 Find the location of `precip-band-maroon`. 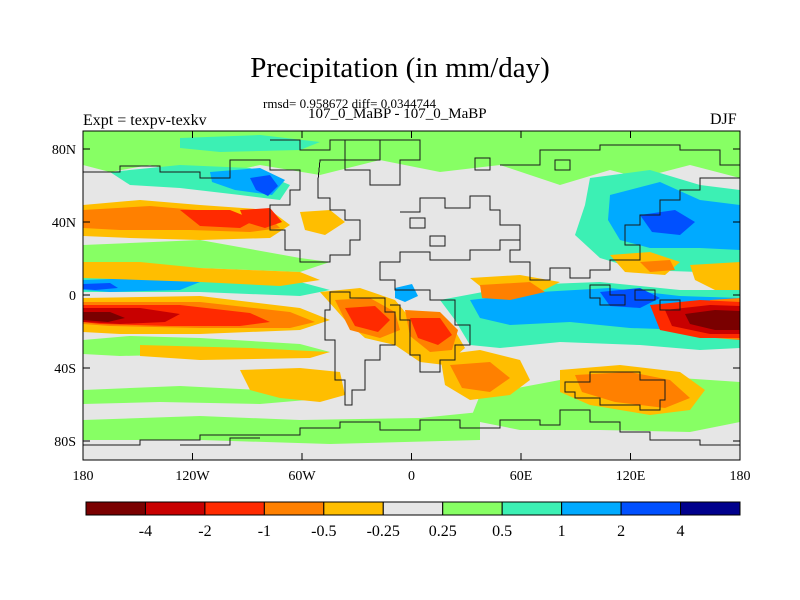

precip-band-maroon is located at coordinates (411, 320).